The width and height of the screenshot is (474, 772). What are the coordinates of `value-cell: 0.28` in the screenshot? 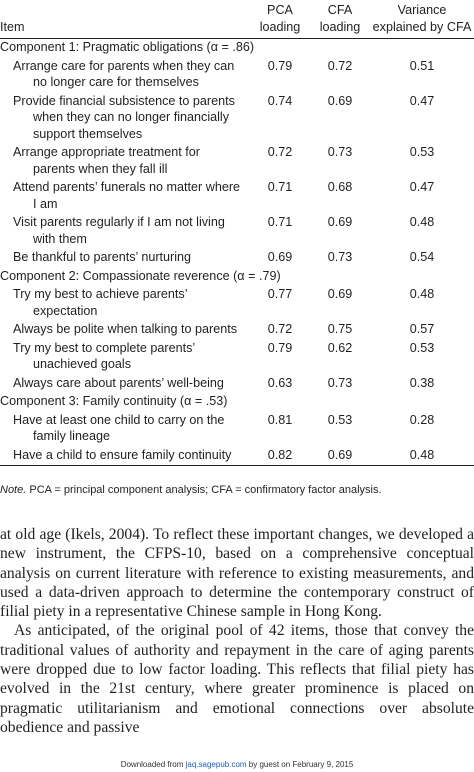 It's located at (422, 419).